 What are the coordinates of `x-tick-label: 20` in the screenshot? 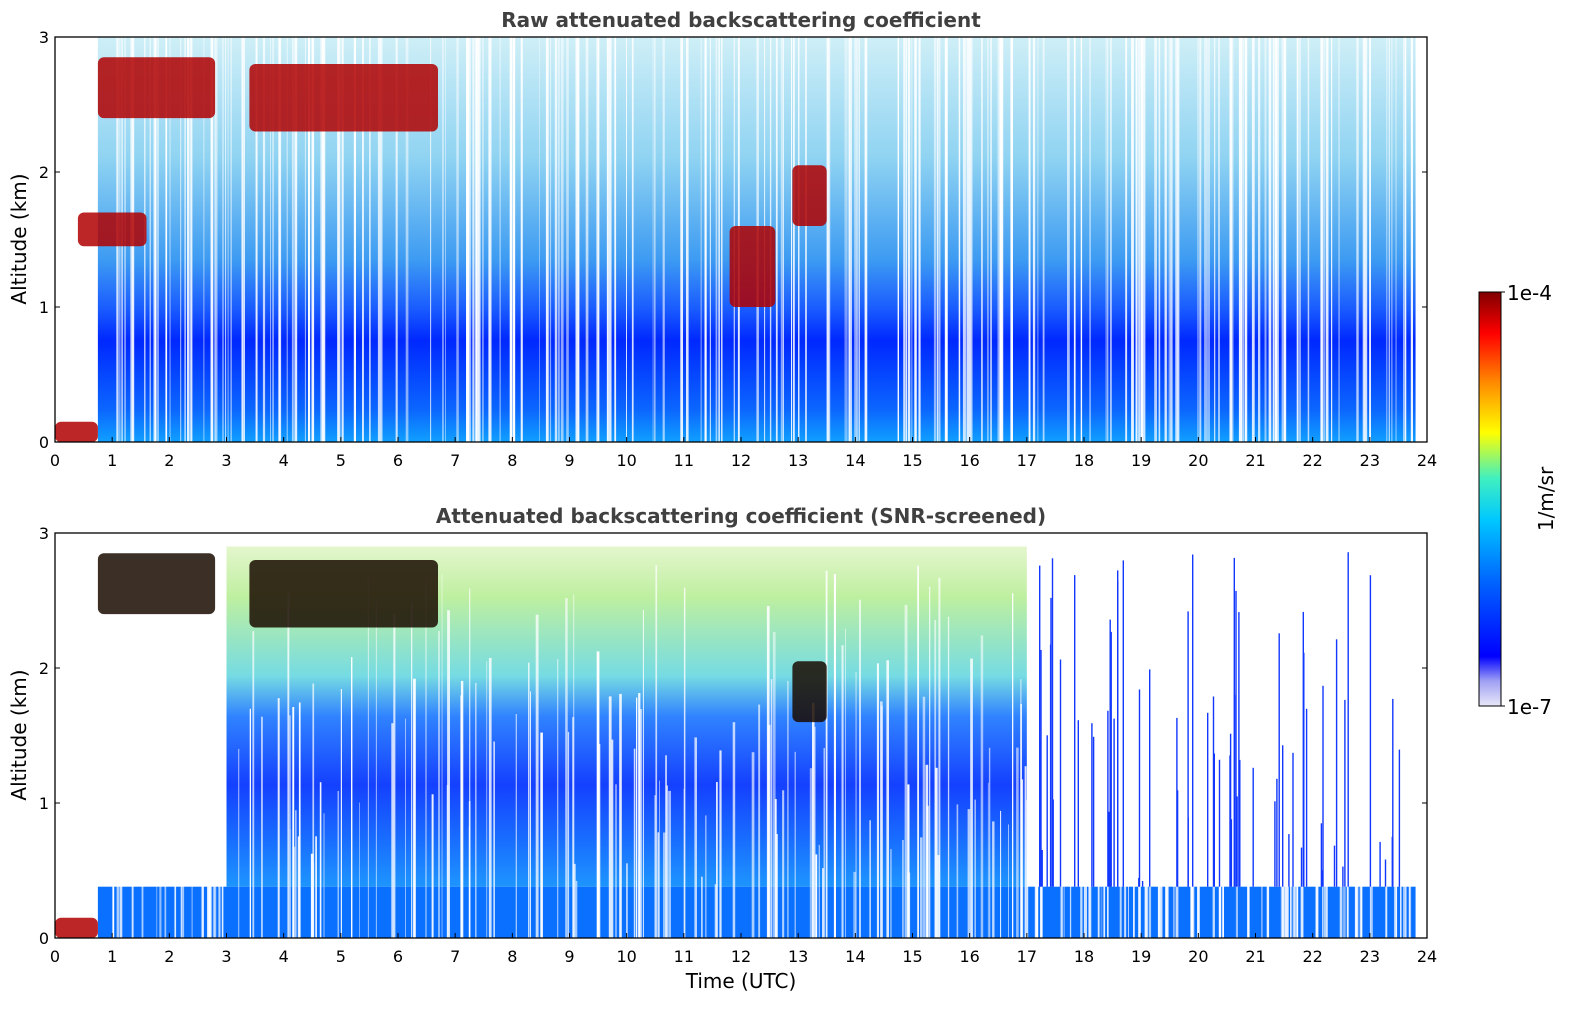 It's located at (1198, 956).